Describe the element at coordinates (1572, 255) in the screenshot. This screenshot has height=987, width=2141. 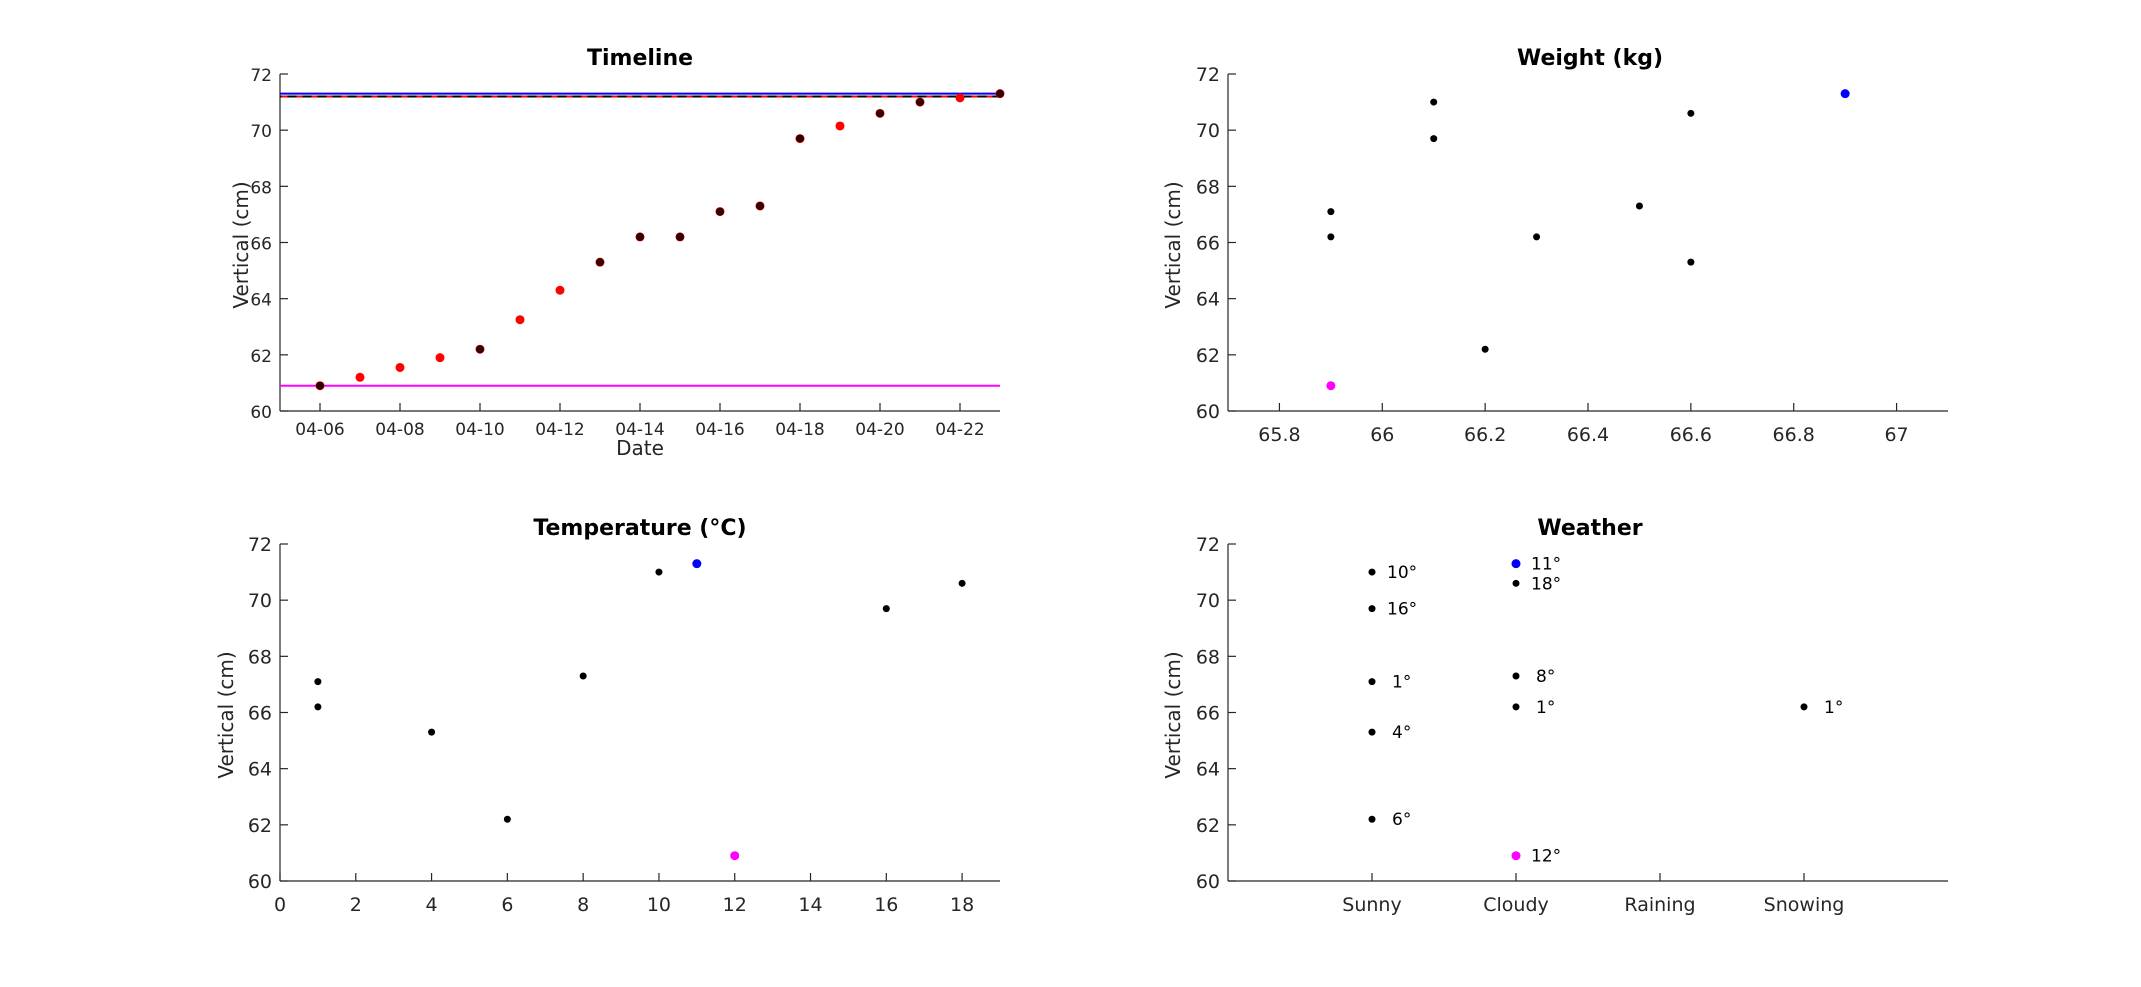
I see `weight-plot-area: 60 62 64 66 68 70 72 65.8 66 66.2 66.4 66.6 66.8 67` at that location.